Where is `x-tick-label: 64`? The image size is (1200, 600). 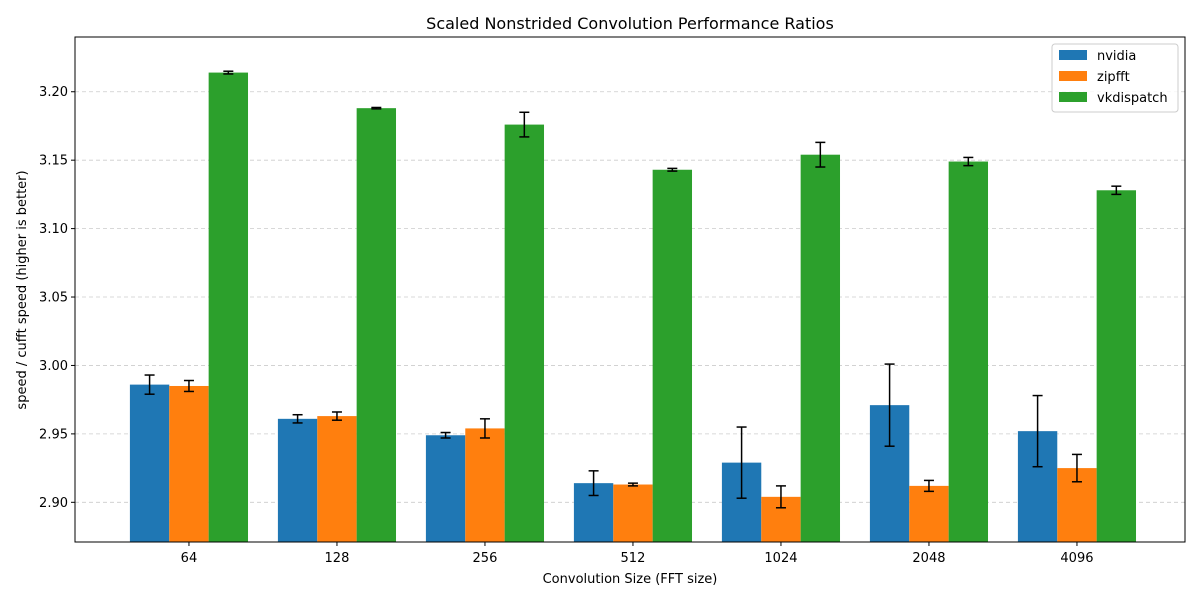
x-tick-label: 64 is located at coordinates (189, 558).